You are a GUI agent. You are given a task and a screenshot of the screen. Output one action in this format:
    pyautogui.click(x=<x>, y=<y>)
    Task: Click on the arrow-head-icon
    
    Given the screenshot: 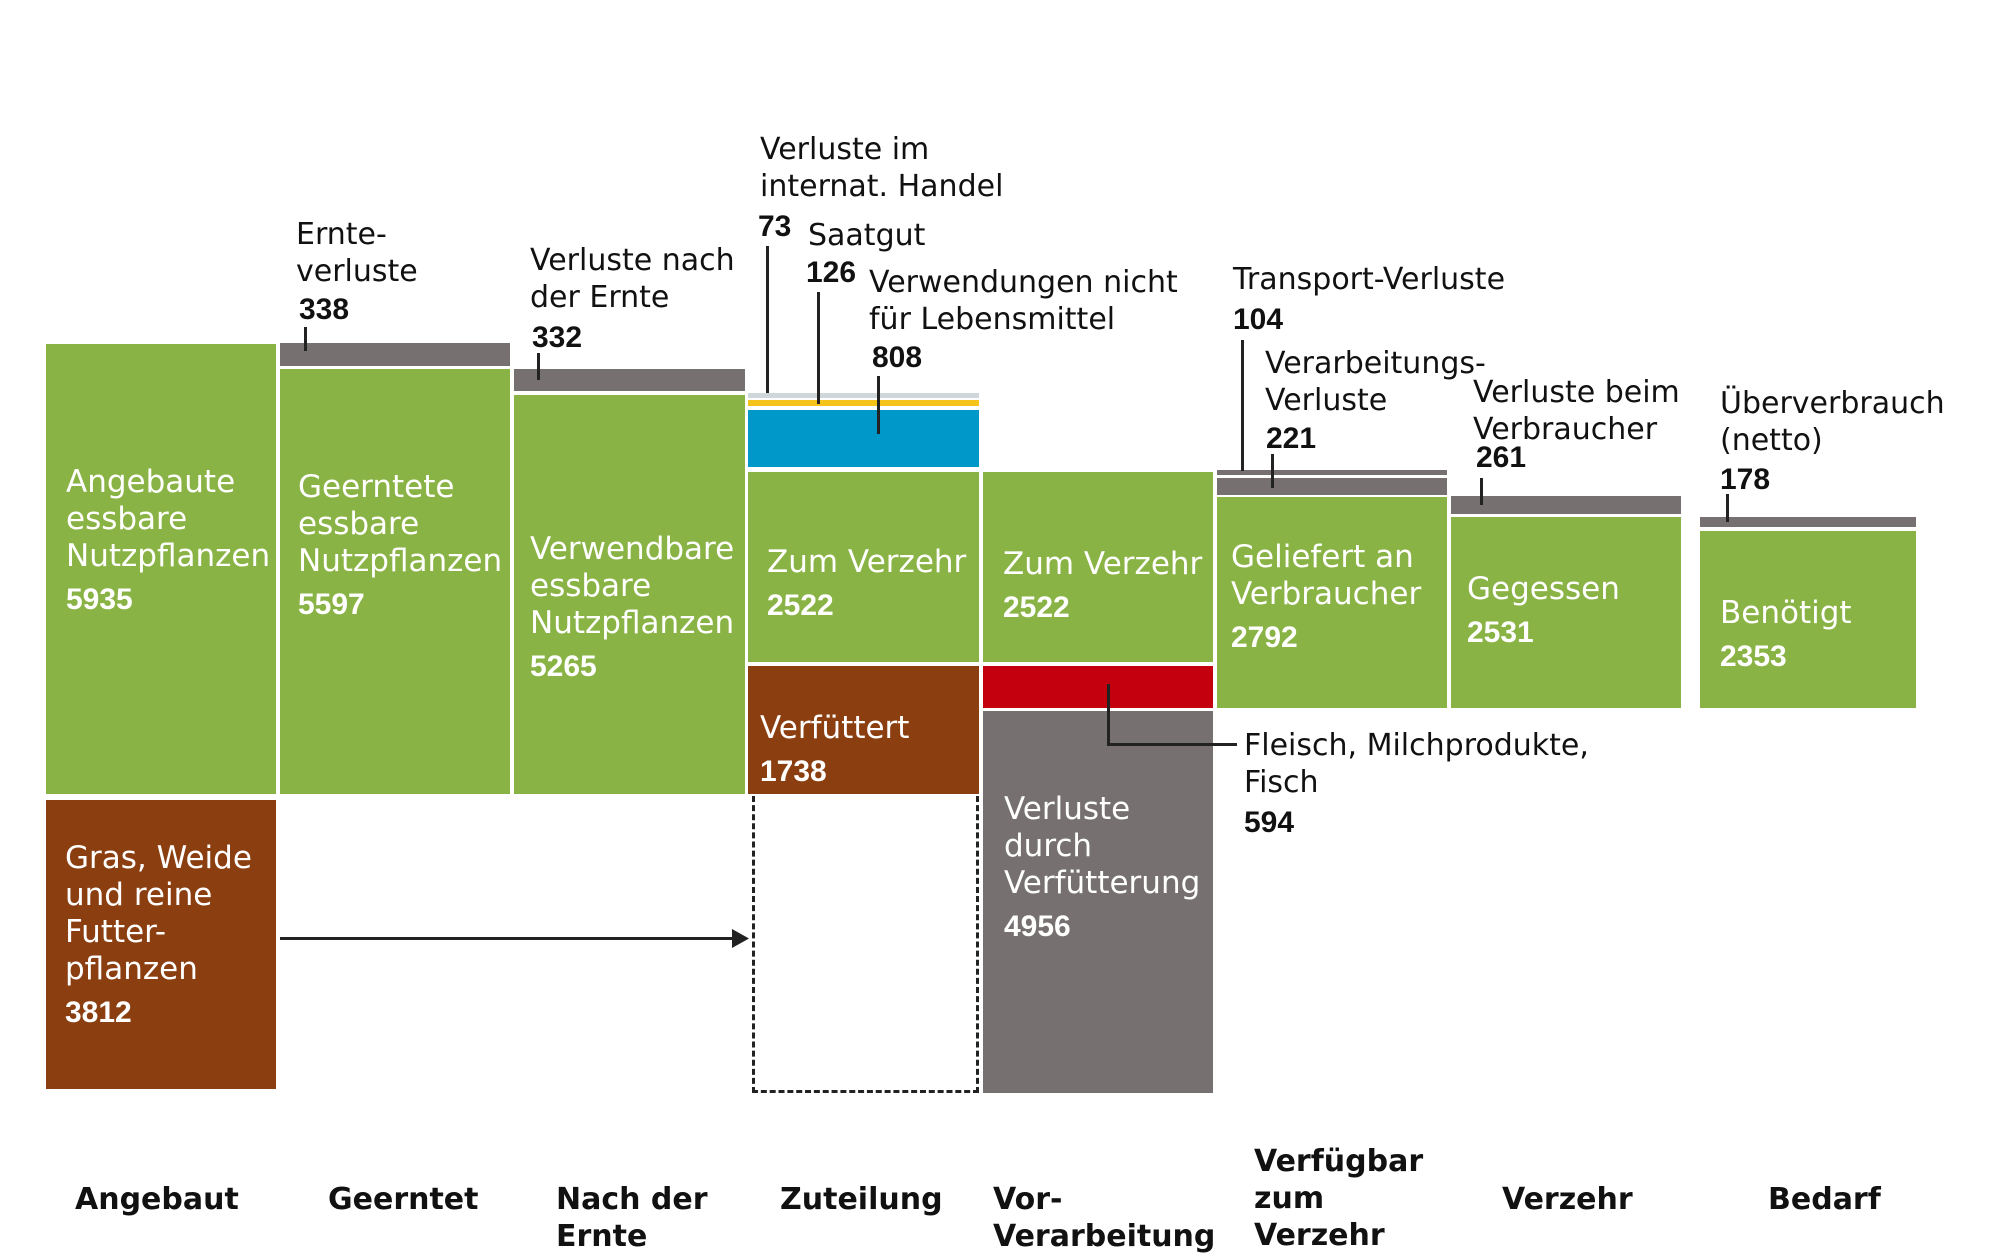 What is the action you would take?
    pyautogui.click(x=740, y=938)
    